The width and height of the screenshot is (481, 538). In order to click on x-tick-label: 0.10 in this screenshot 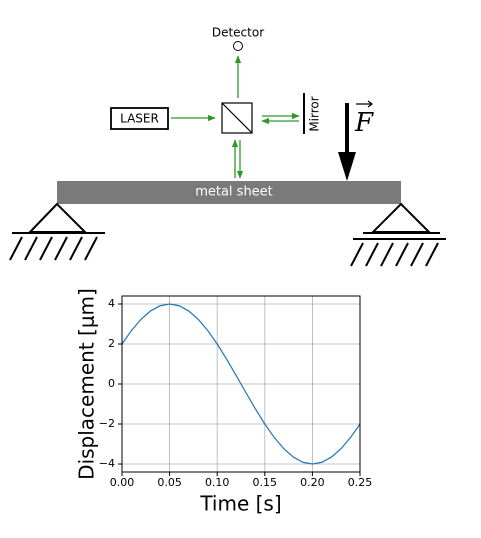, I will do `click(217, 482)`.